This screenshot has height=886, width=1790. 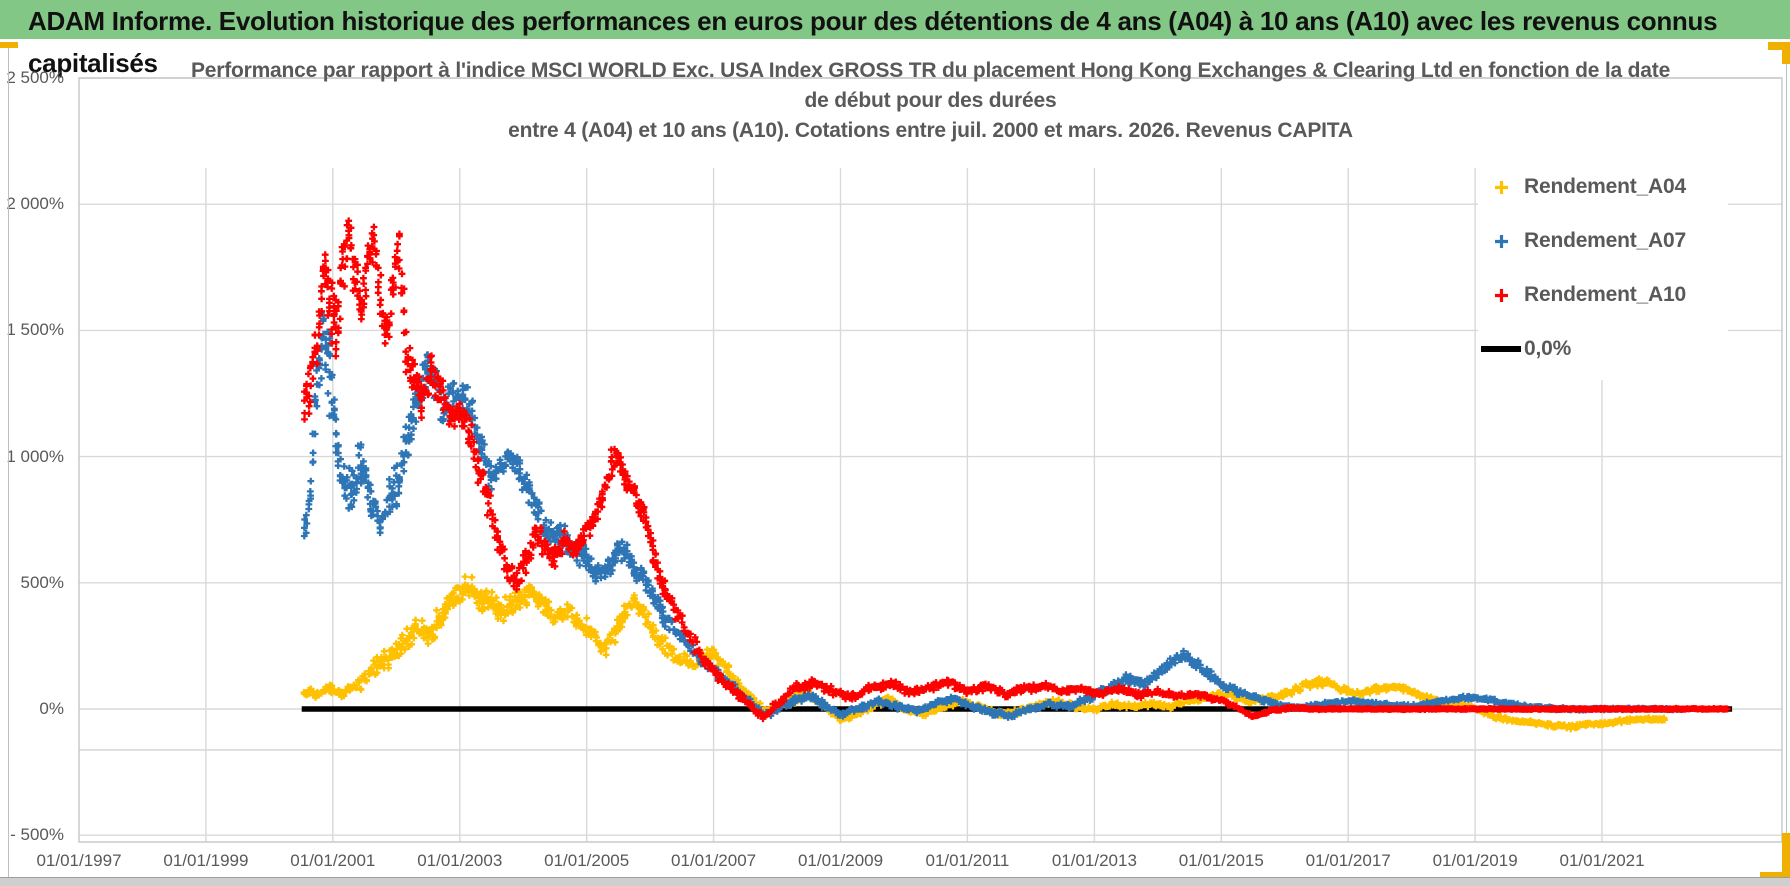 What do you see at coordinates (1221, 860) in the screenshot?
I see `x-axis-tick-label: 01/01/2015` at bounding box center [1221, 860].